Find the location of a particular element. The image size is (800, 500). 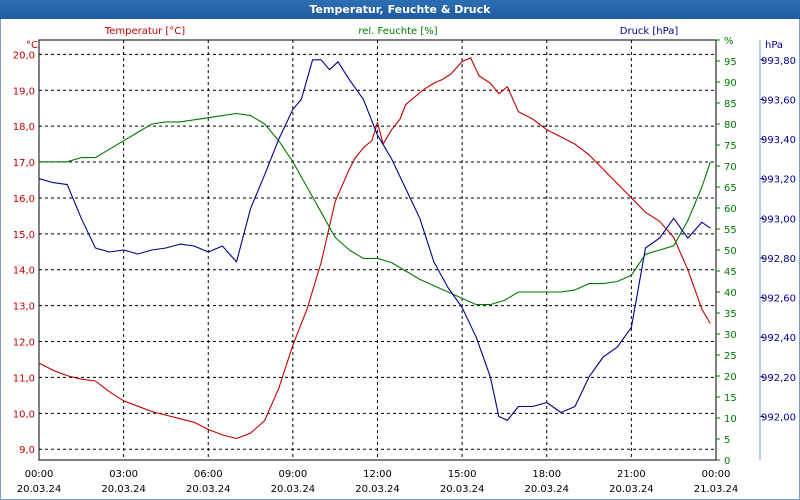

humidity-tick-label: 10 is located at coordinates (730, 419).